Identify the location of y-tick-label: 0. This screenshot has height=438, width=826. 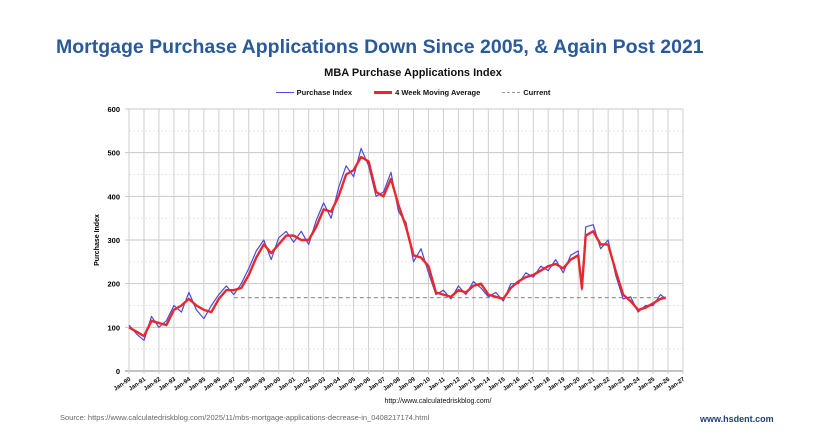
(118, 371).